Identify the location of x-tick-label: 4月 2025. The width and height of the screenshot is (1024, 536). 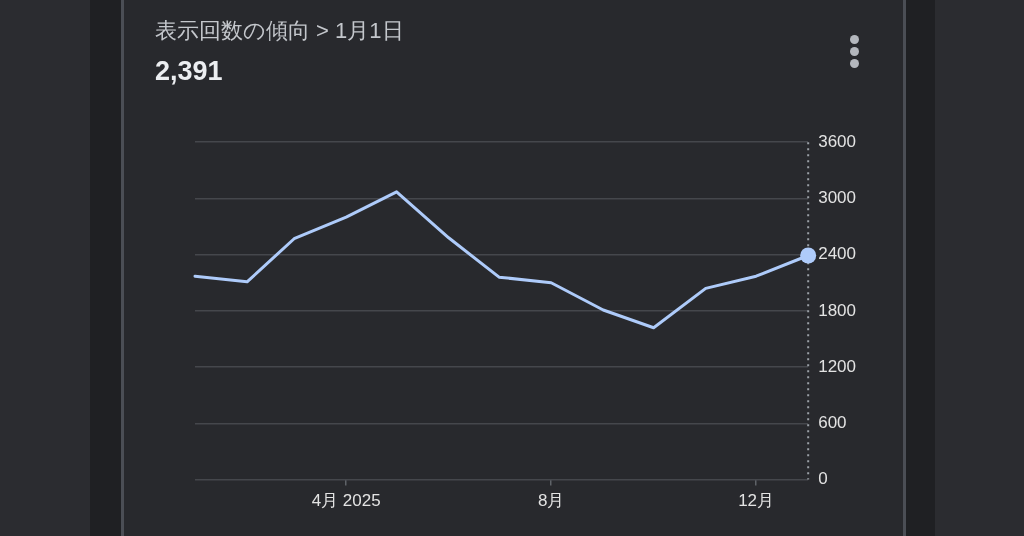
(346, 501).